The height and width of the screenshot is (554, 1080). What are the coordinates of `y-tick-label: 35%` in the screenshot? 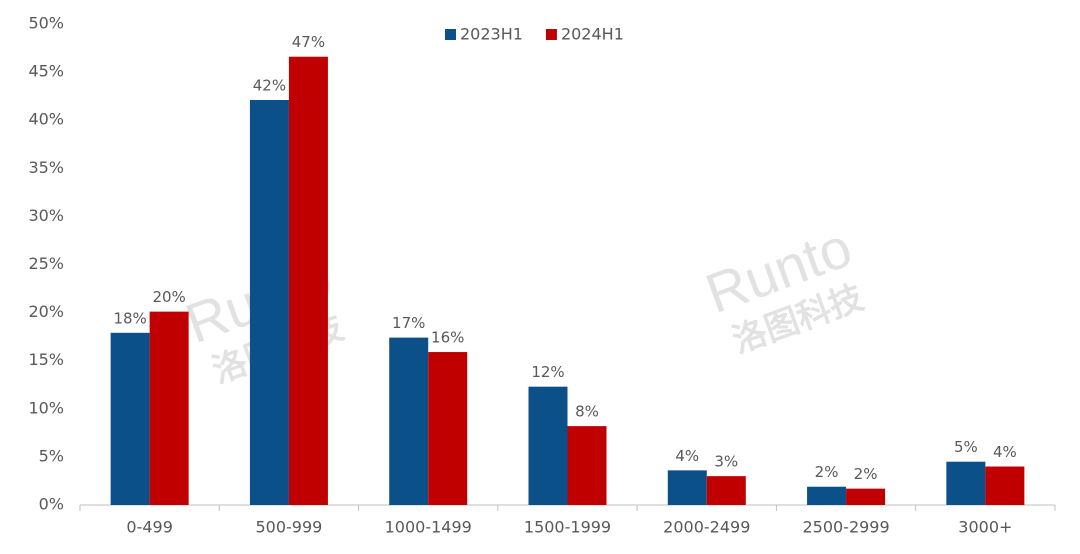 It's located at (46, 167).